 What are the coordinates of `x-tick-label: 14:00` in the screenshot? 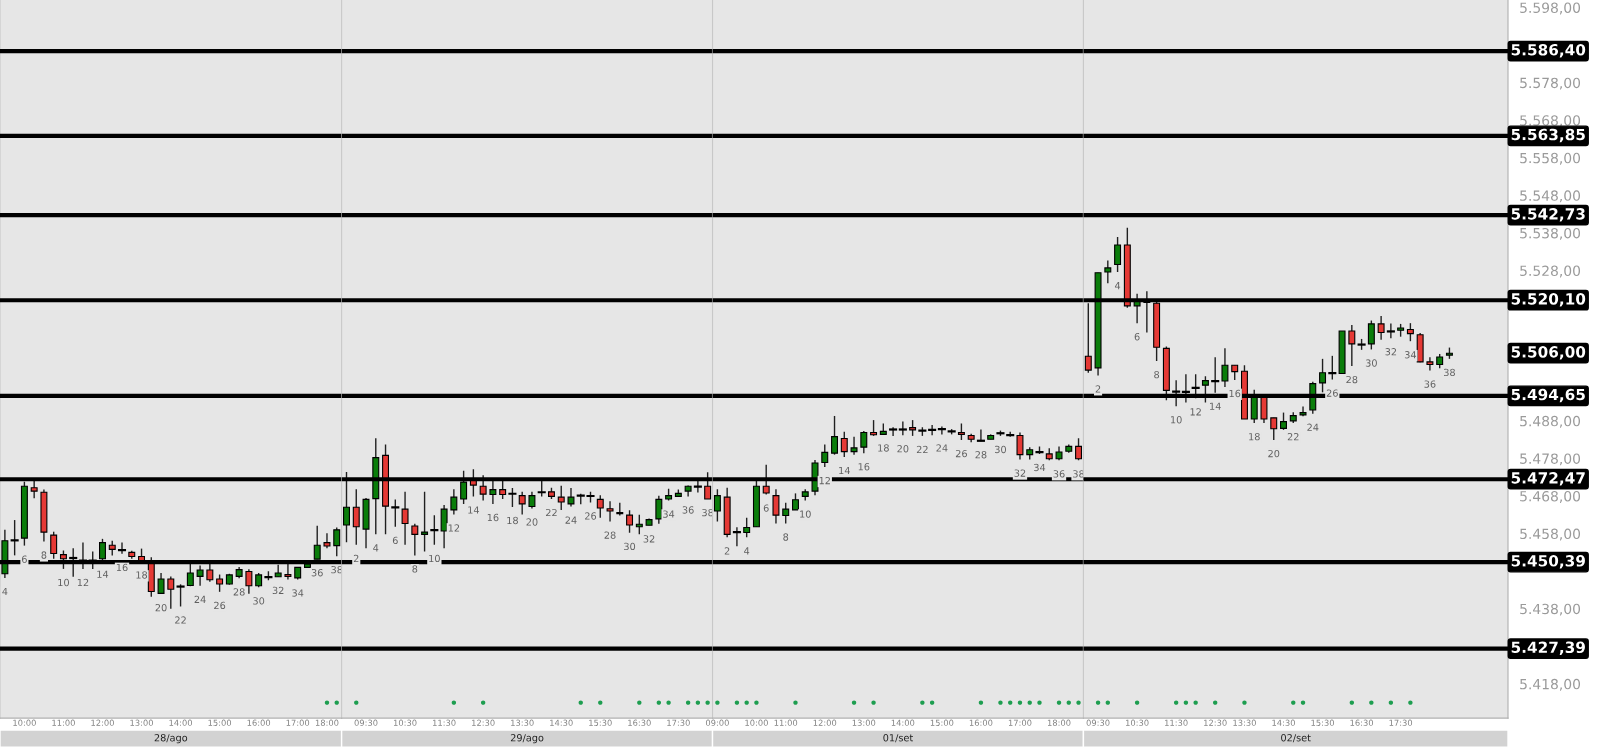 It's located at (903, 722).